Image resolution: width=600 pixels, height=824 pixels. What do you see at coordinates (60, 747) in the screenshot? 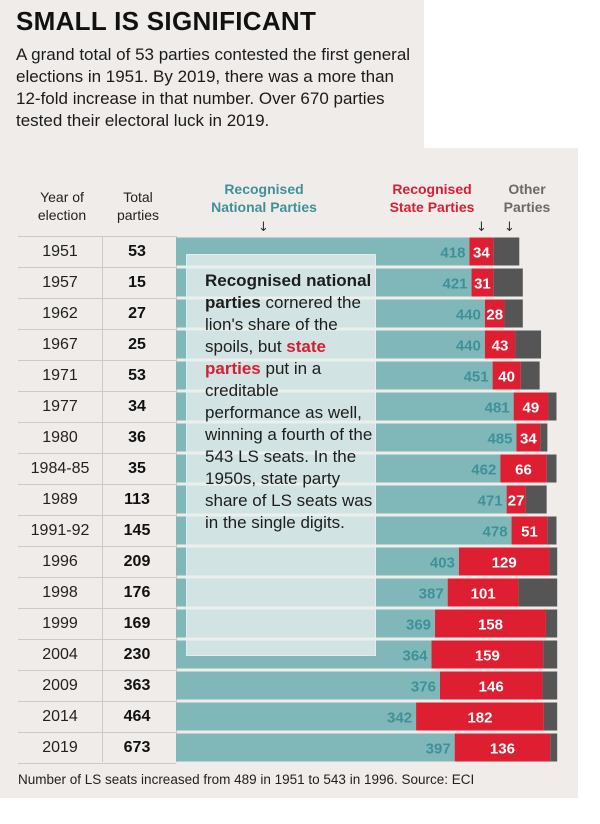
I see `year-cell: 2019` at bounding box center [60, 747].